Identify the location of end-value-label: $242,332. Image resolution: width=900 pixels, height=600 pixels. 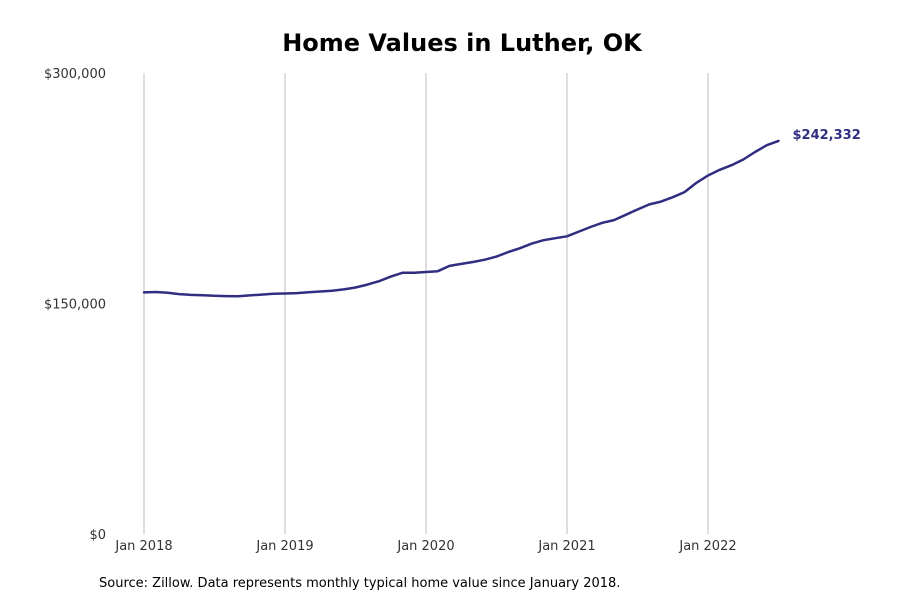
(827, 135).